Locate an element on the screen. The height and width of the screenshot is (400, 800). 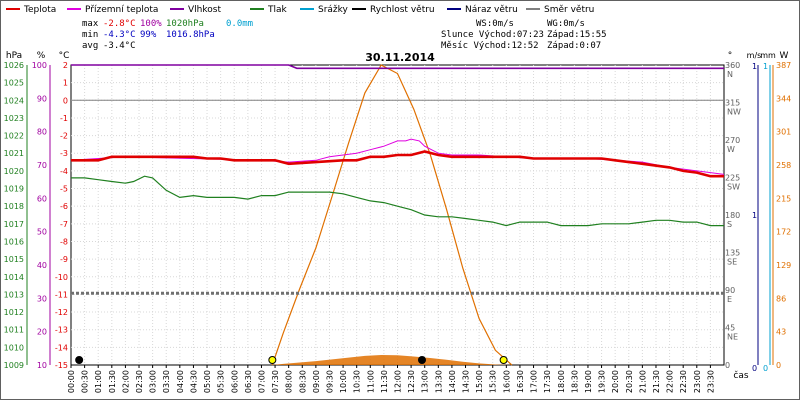
stats-max-hum: 100% is located at coordinates (151, 24).